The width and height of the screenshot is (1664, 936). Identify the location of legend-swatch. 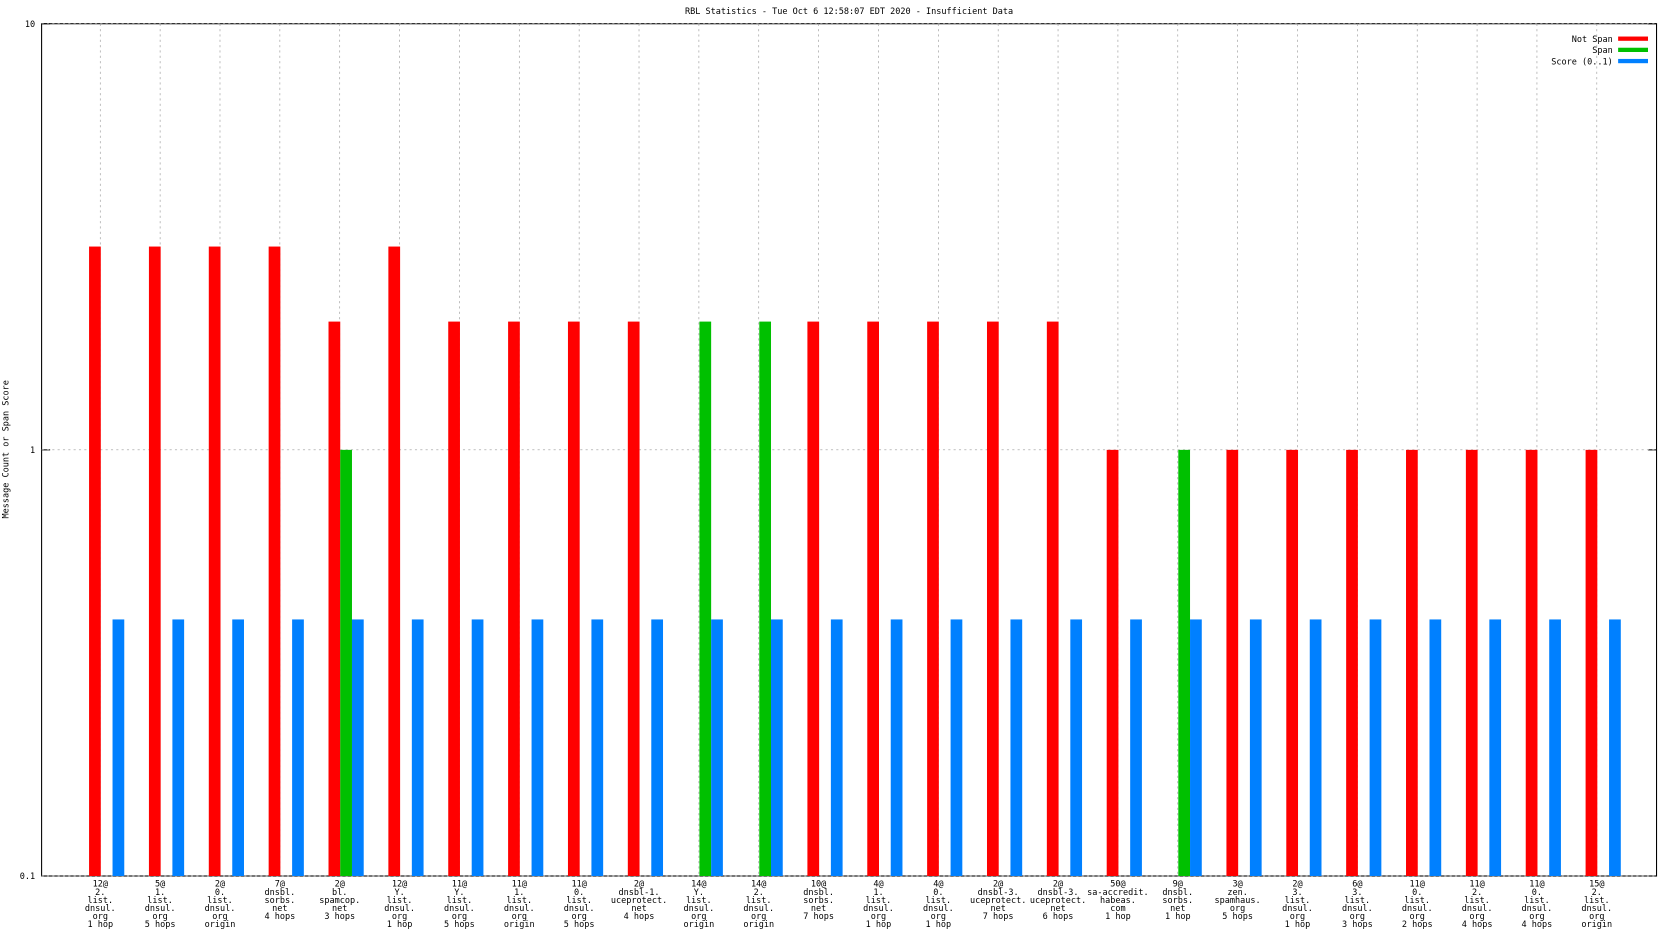
(1633, 49).